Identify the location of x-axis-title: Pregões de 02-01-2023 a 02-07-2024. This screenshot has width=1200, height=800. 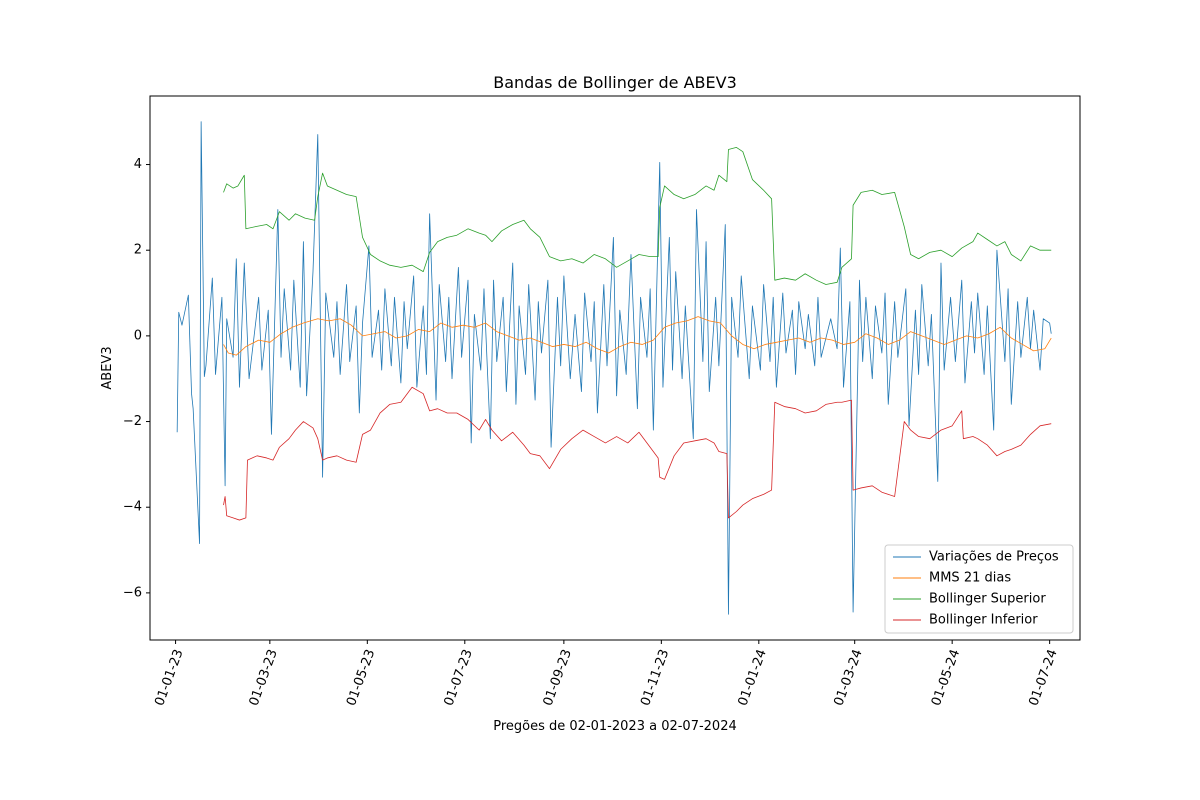
(615, 726).